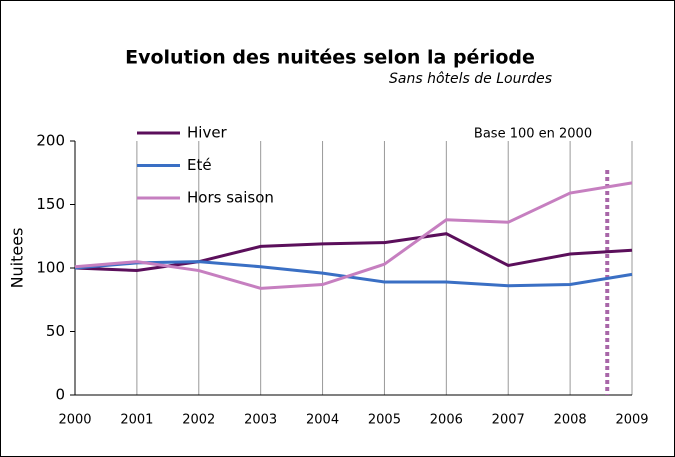 The height and width of the screenshot is (457, 675). What do you see at coordinates (50, 268) in the screenshot?
I see `y-tick-label: 100` at bounding box center [50, 268].